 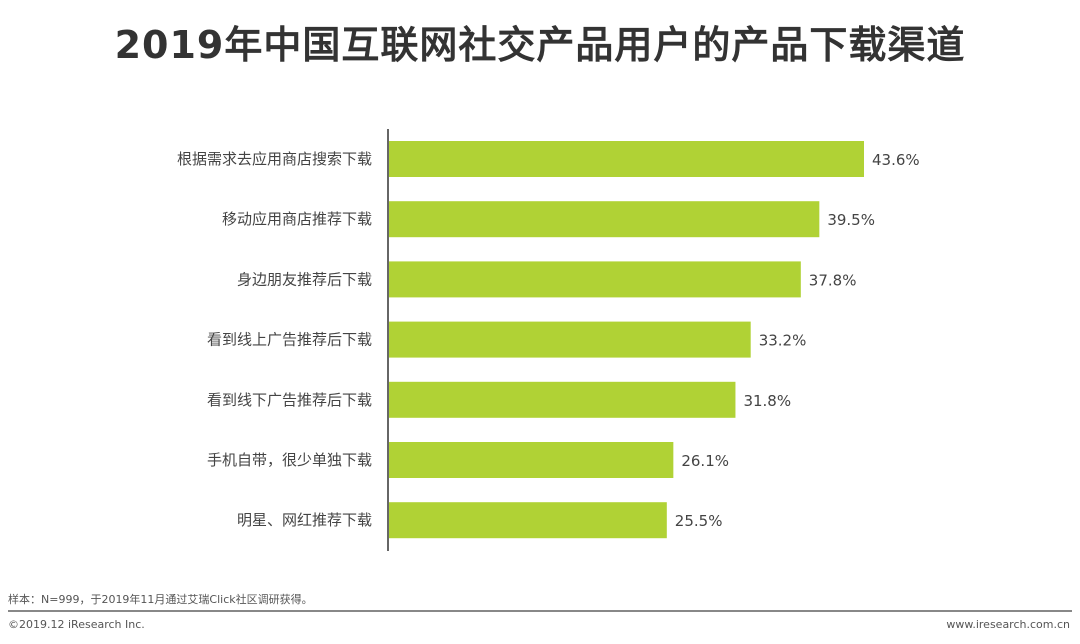 I want to click on value-label: 25.5%, so click(x=699, y=521).